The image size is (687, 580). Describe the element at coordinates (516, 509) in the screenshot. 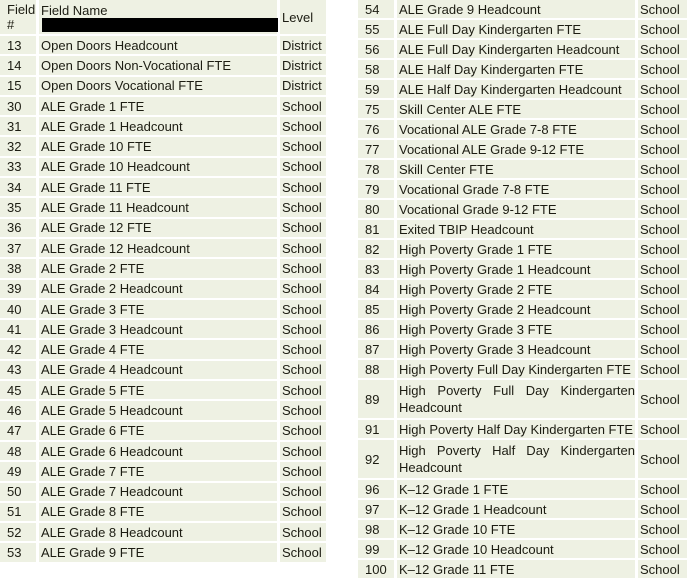

I see `field-name-cell: K–12 Grade 1 Headcount` at that location.